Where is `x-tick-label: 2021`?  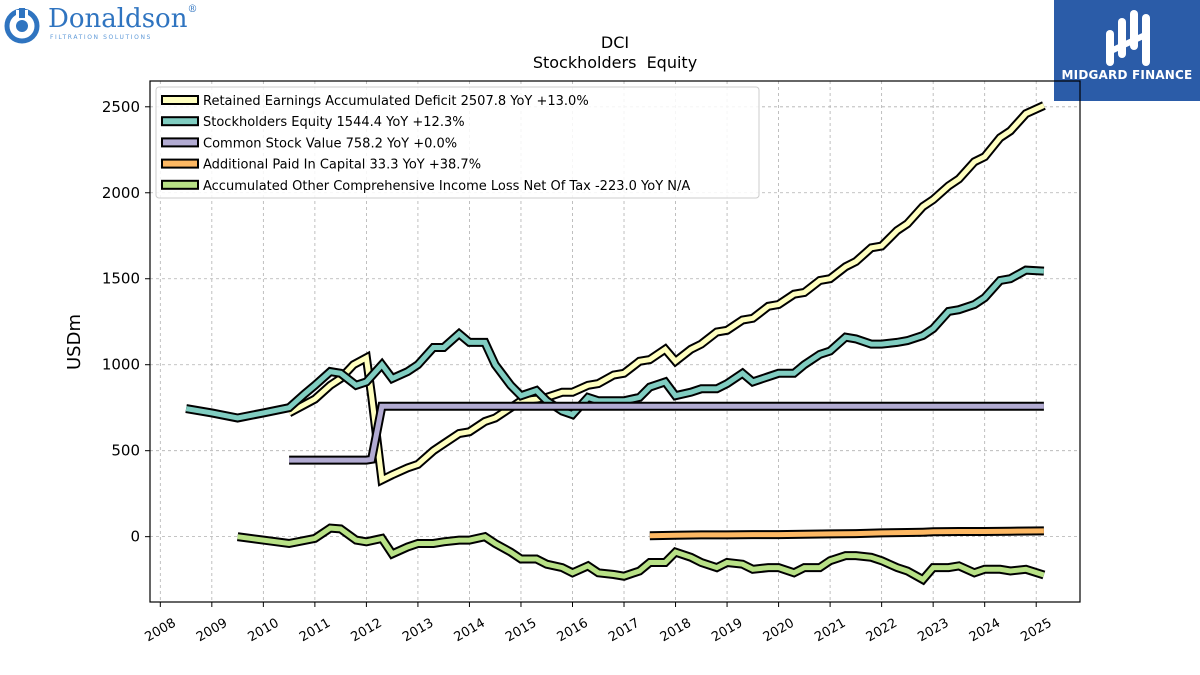
x-tick-label: 2021 is located at coordinates (830, 631).